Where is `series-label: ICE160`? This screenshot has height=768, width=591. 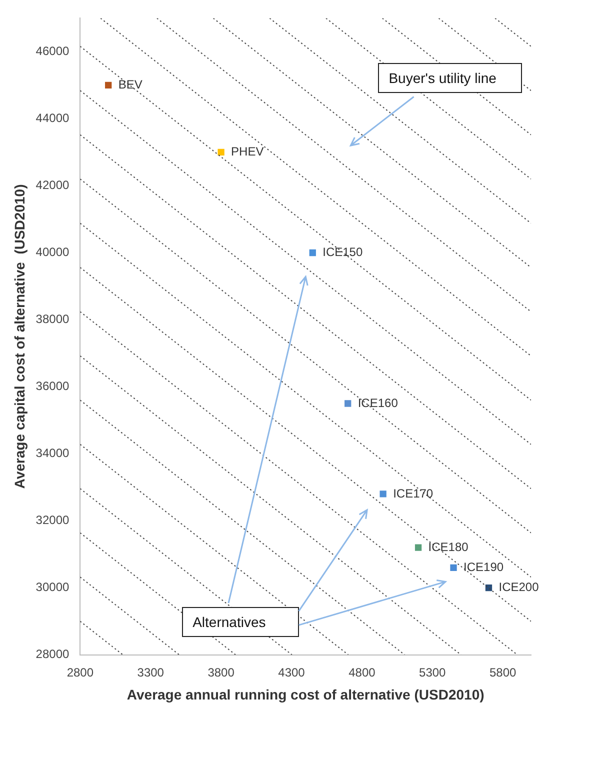 series-label: ICE160 is located at coordinates (378, 403).